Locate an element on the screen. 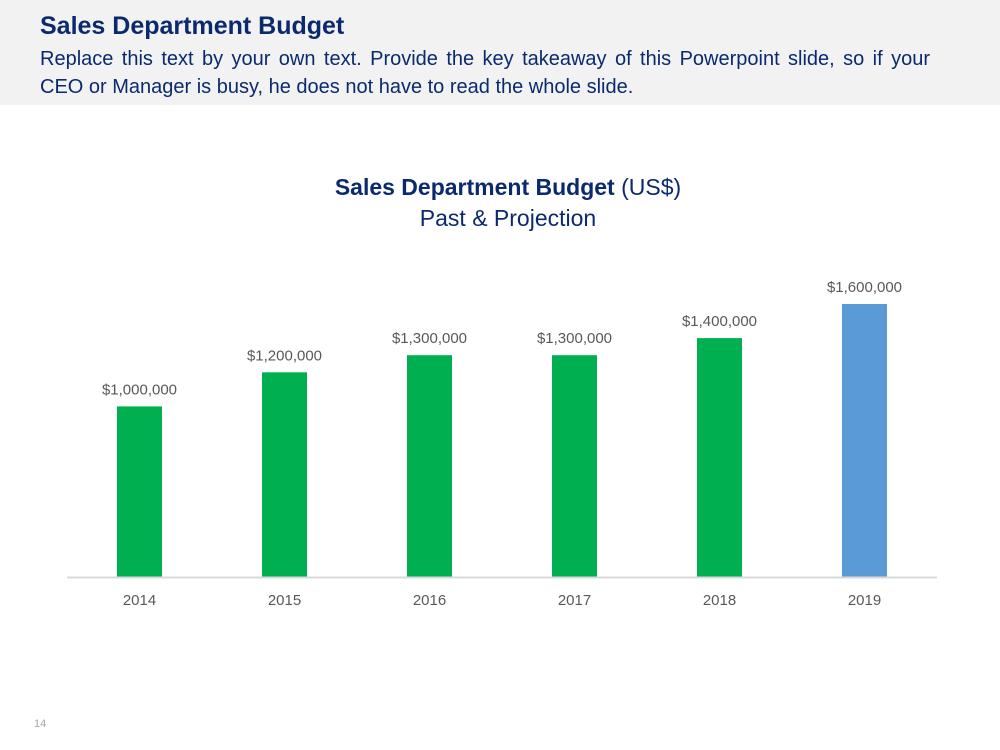 The width and height of the screenshot is (1000, 750). chart-title-unit: (US$) is located at coordinates (651, 187).